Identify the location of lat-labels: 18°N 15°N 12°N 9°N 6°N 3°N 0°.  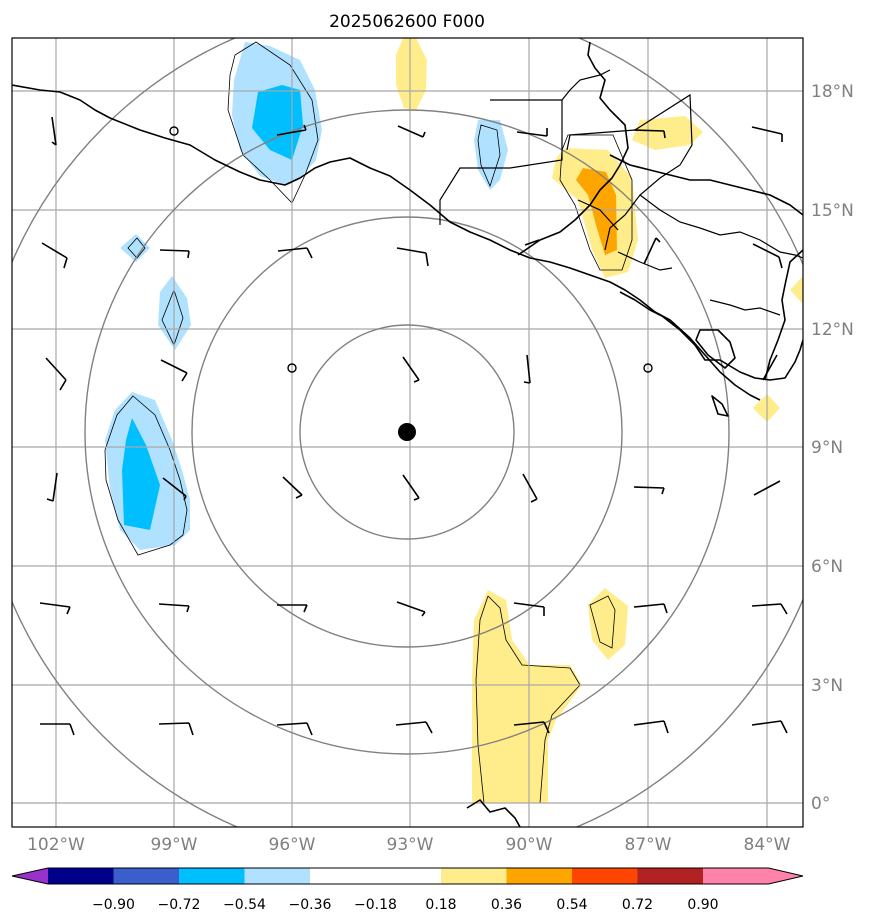
(832, 448).